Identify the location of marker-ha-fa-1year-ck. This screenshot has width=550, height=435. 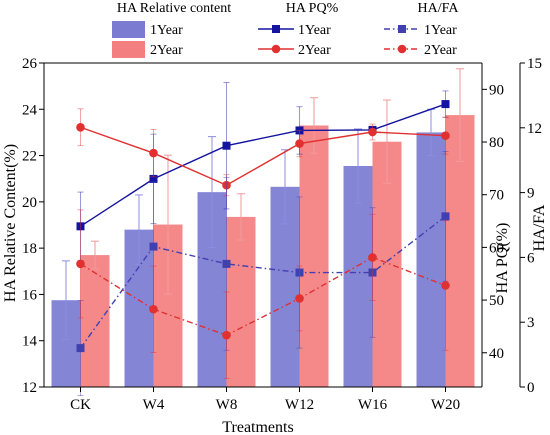
(80, 348).